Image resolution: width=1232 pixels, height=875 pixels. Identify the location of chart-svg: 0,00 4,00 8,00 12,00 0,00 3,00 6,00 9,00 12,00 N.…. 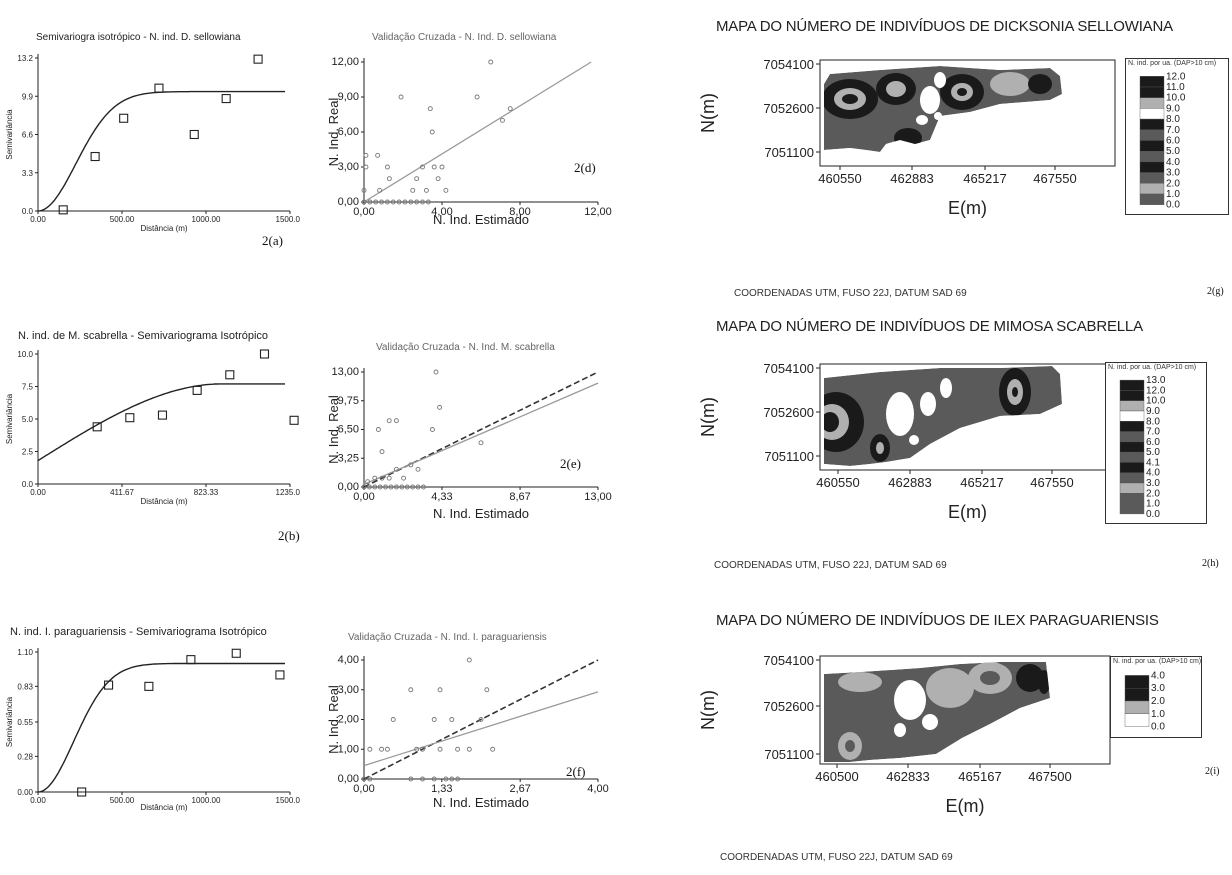
(469, 141).